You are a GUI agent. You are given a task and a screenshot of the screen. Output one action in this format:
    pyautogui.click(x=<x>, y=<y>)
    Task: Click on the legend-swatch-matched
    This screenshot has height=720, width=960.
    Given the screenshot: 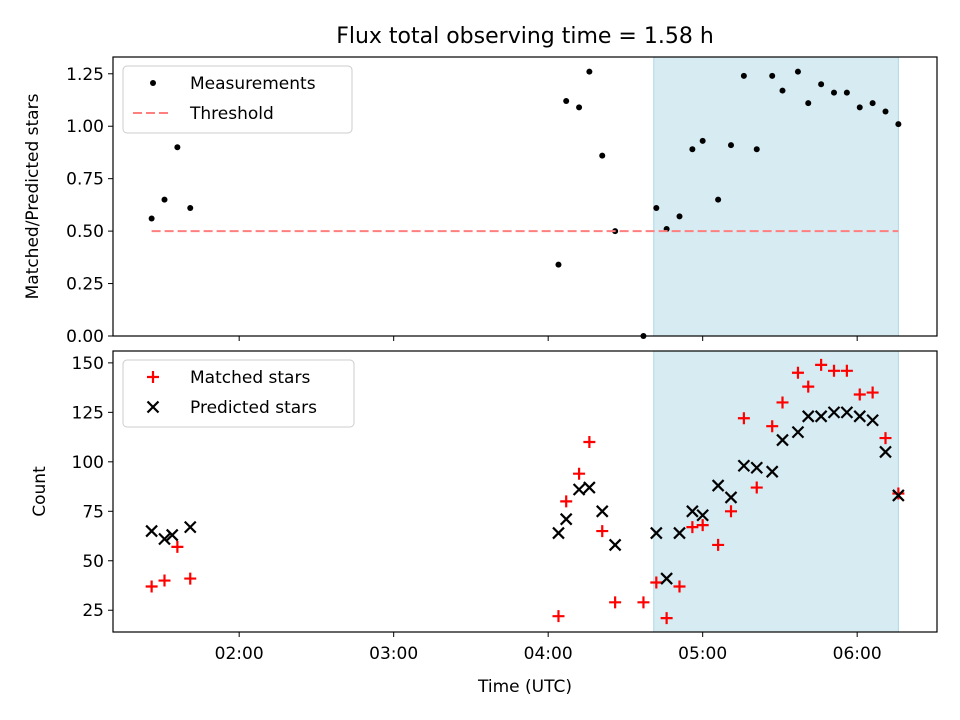 What is the action you would take?
    pyautogui.click(x=153, y=377)
    